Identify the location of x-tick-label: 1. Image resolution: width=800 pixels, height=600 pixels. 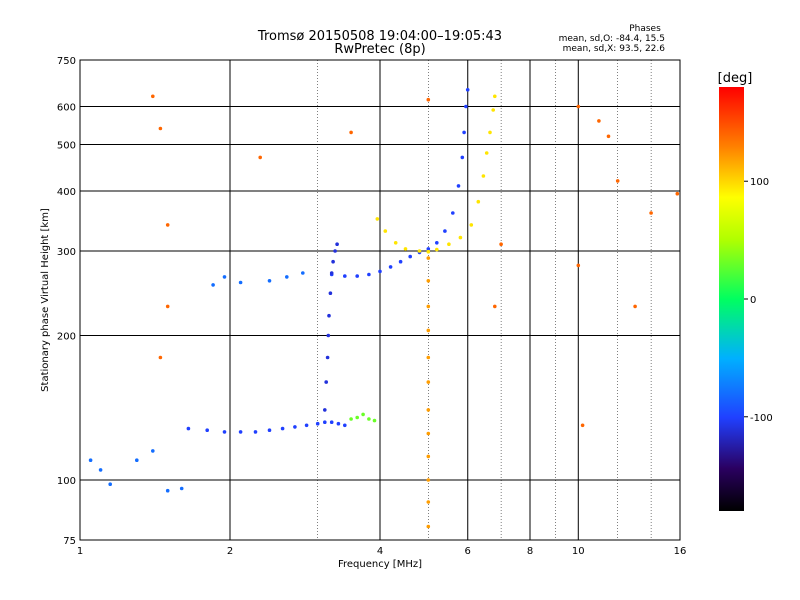
(80, 551).